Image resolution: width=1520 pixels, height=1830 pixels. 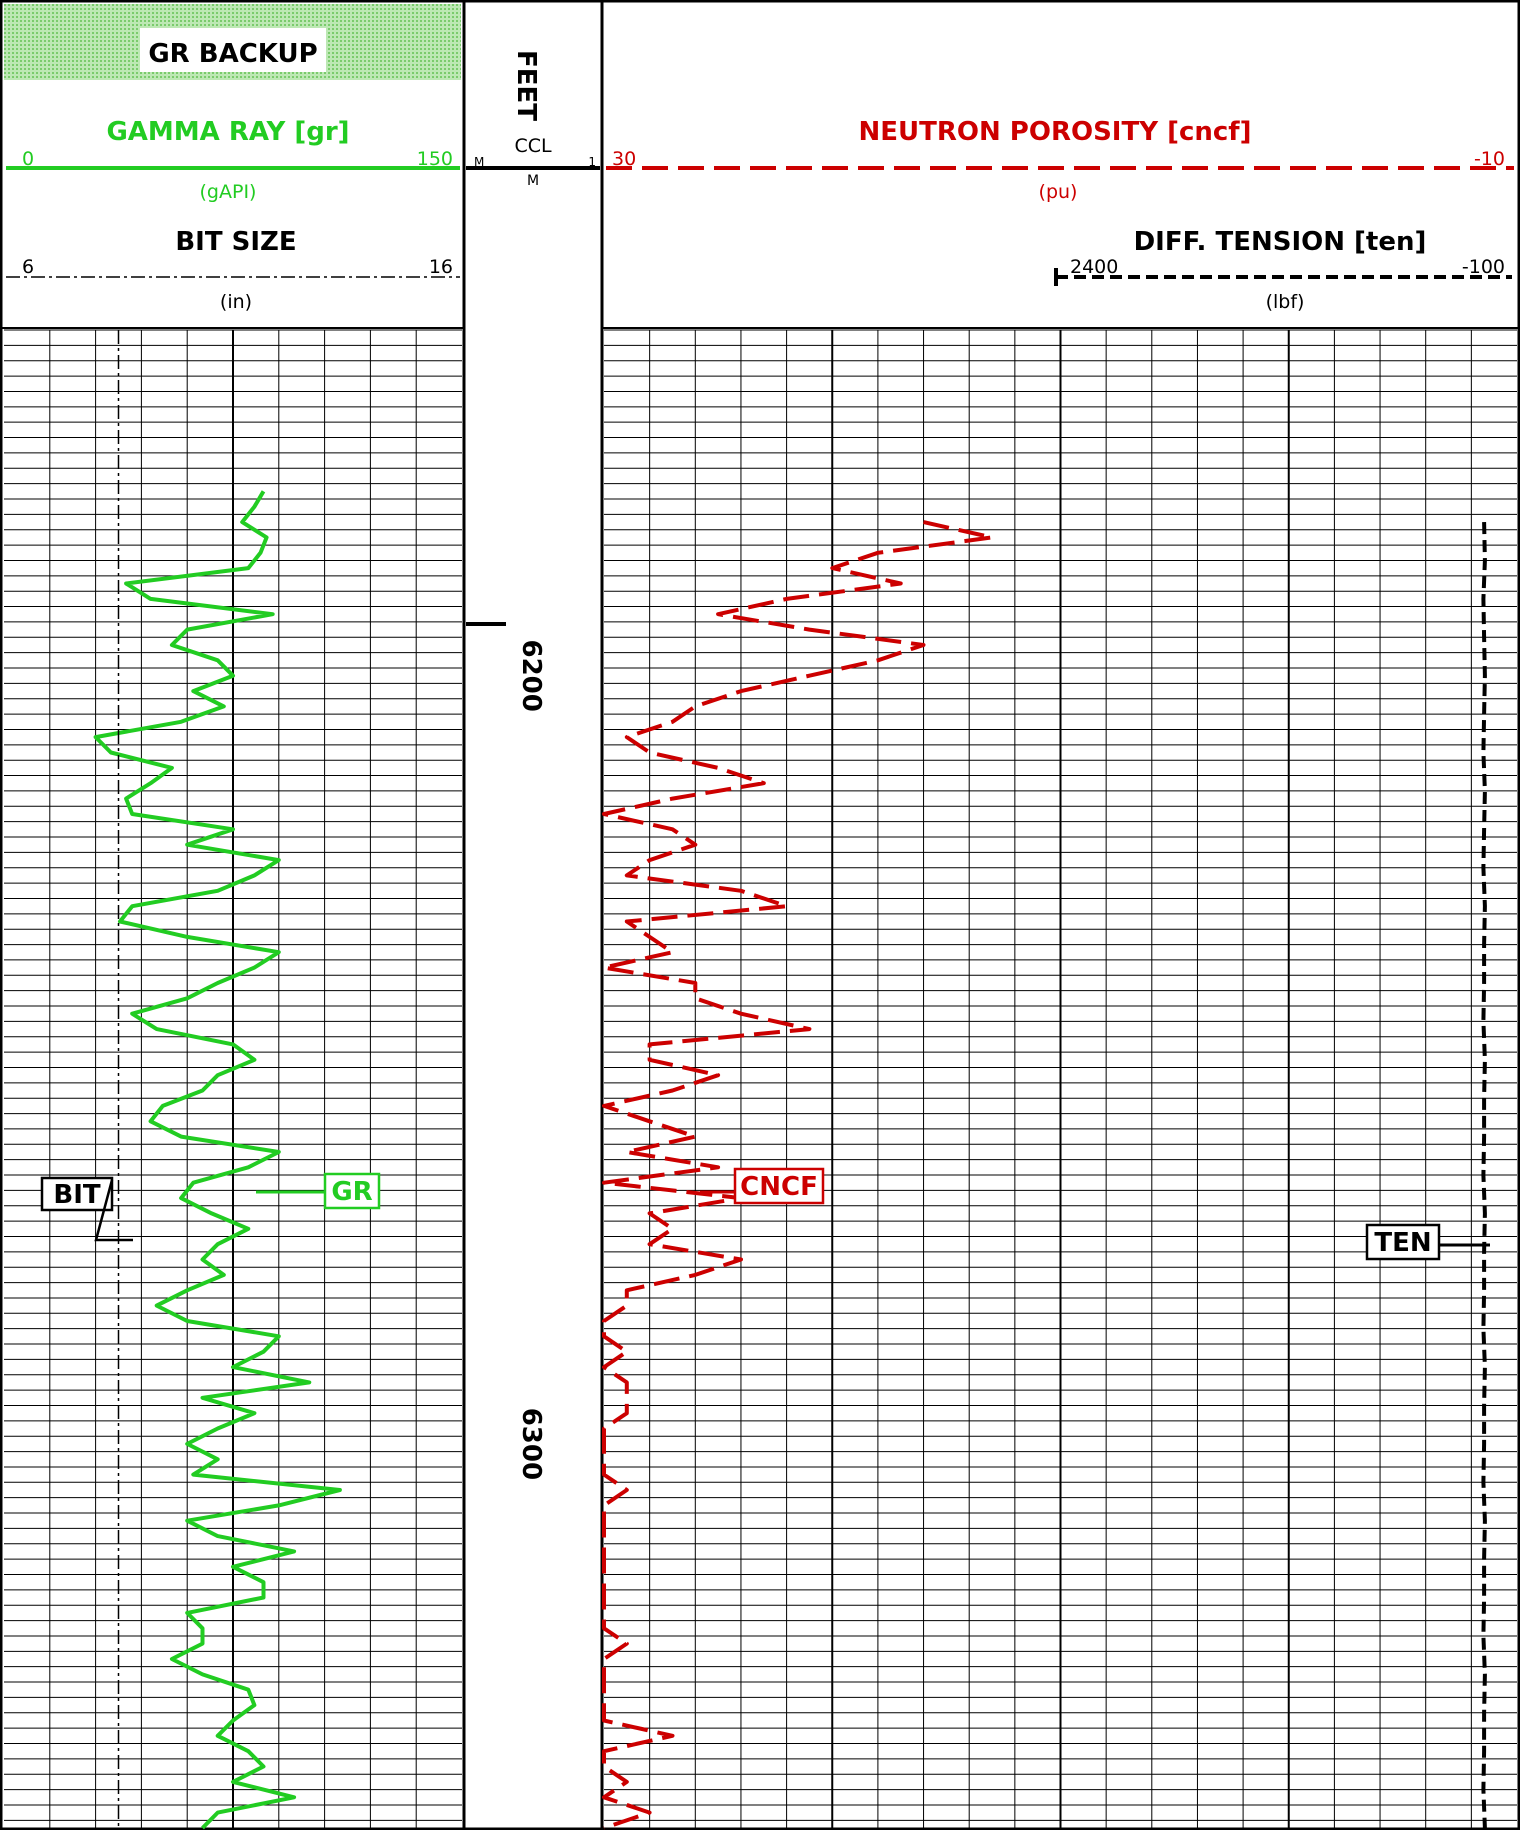 What do you see at coordinates (227, 132) in the screenshot?
I see `gamma-ray-title: GAMMA RAY [gr]` at bounding box center [227, 132].